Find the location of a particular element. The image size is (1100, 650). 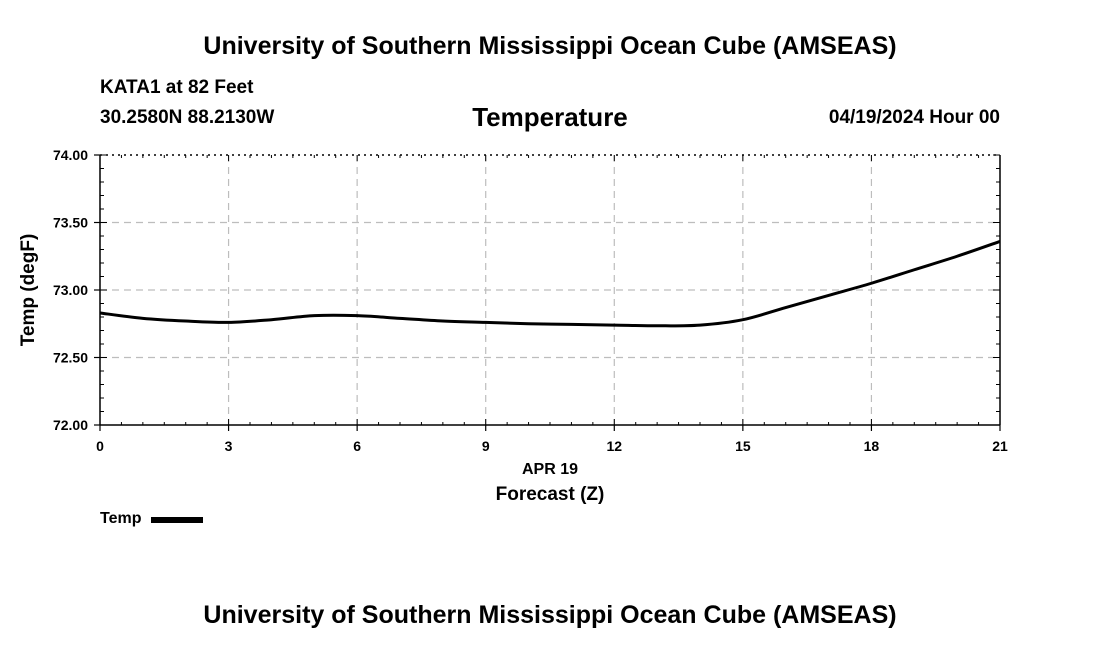

x-tick-label: 6 is located at coordinates (357, 446).